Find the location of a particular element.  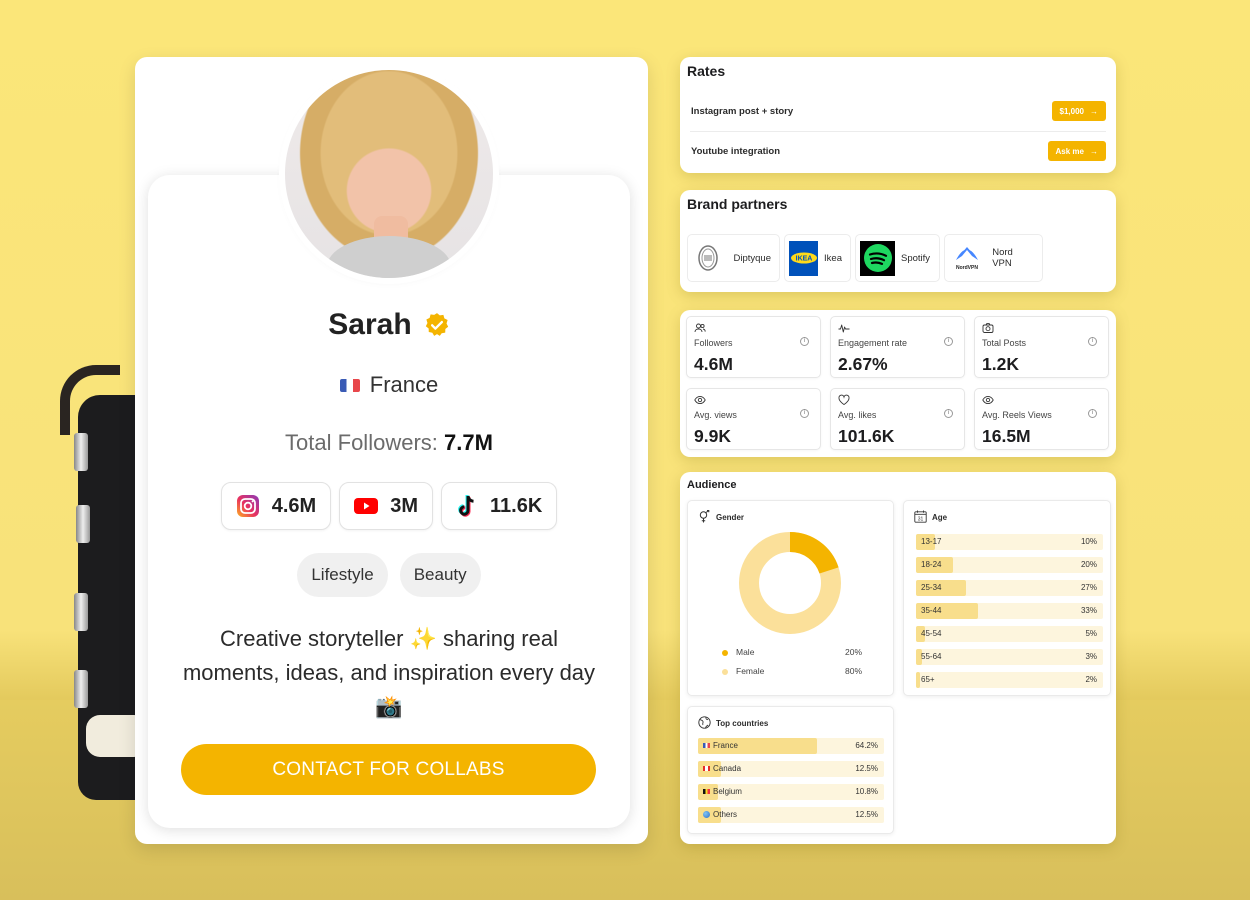

bar-label: 13-17 is located at coordinates (931, 541).